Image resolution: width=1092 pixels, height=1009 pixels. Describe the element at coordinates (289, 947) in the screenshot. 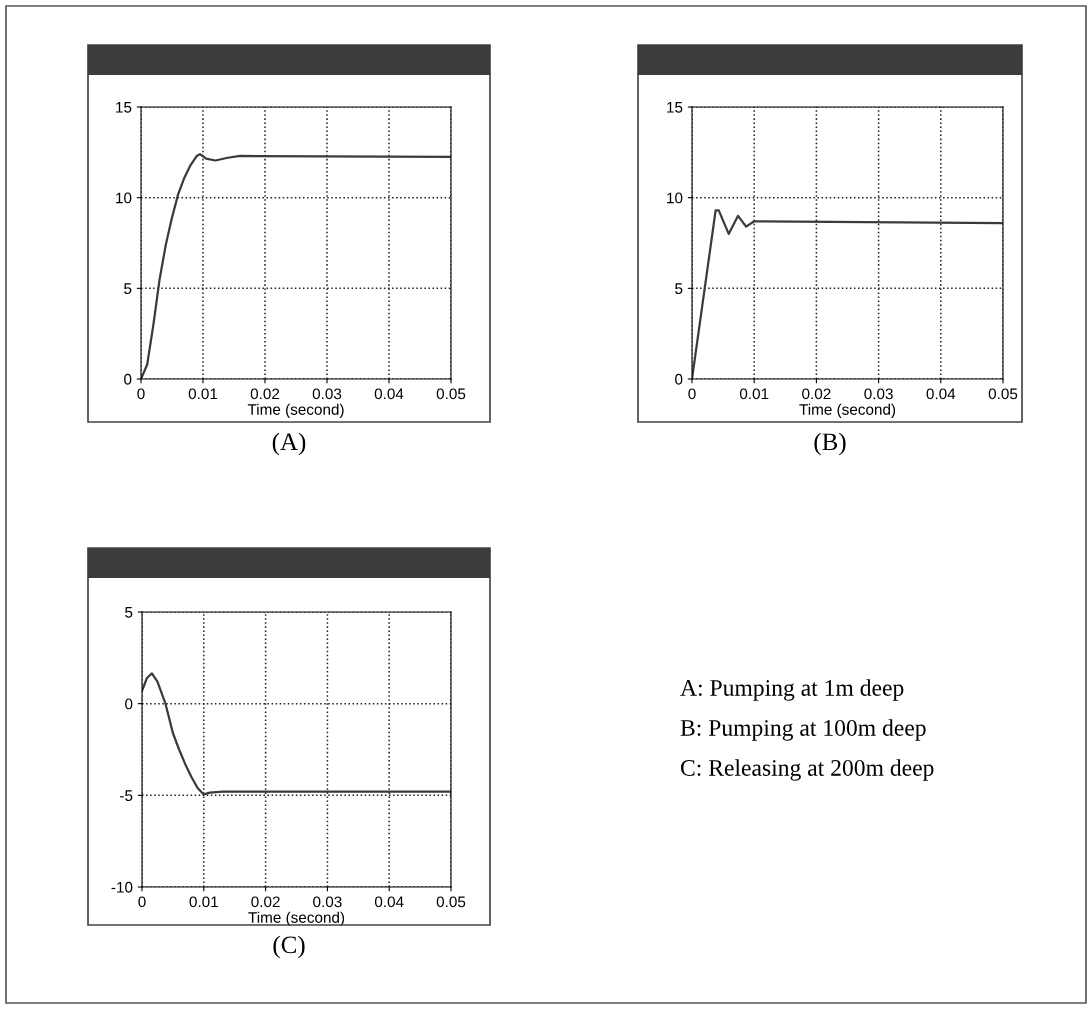

I see `text: (C)` at that location.